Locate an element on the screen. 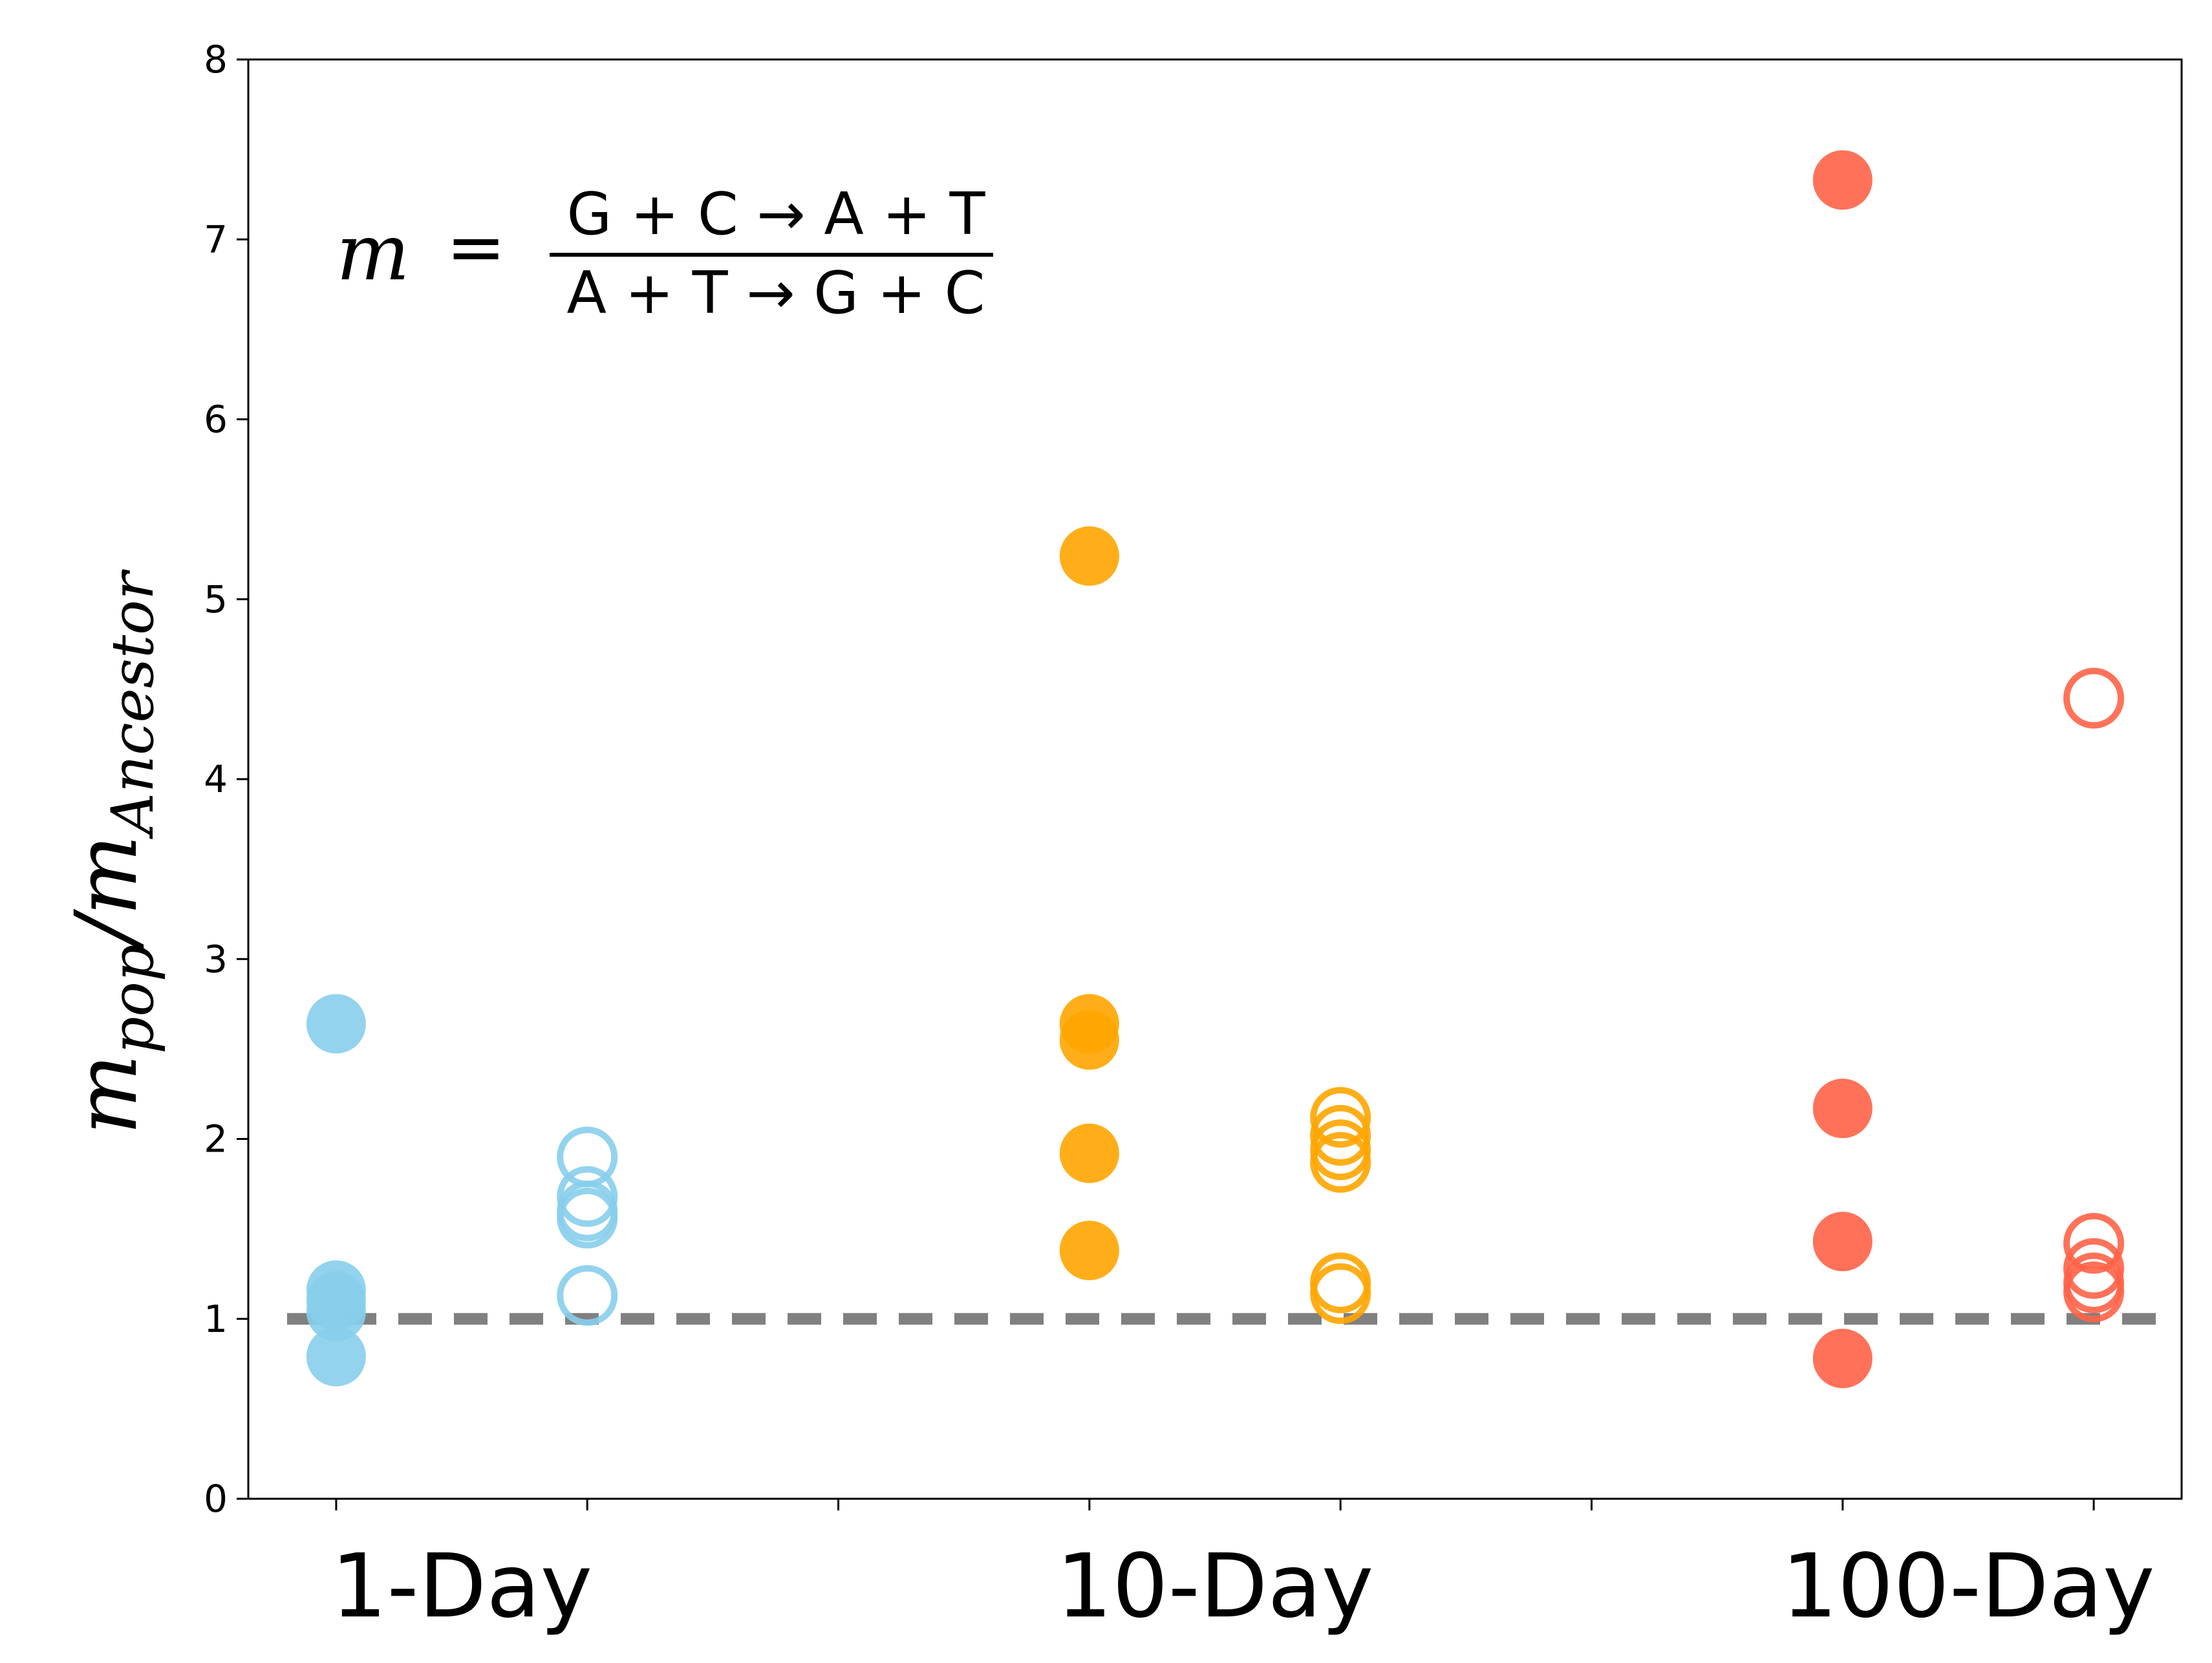 The width and height of the screenshot is (2212, 1663). ylabel-base-right: m is located at coordinates (106, 875).